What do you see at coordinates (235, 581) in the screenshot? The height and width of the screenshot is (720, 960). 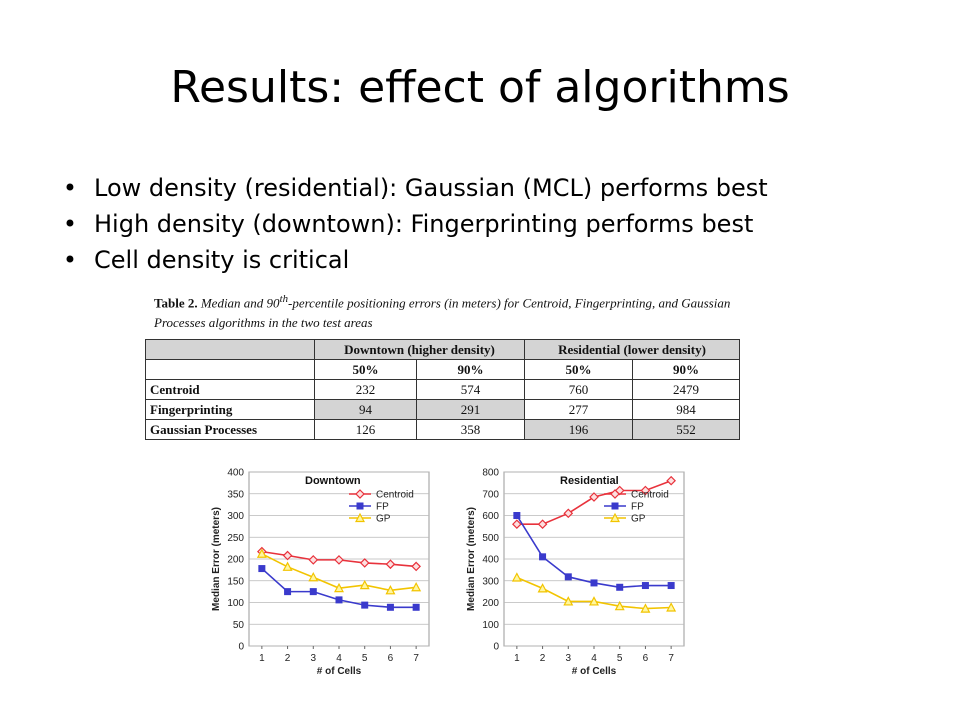 I see `downtown-ytick-label: 150` at bounding box center [235, 581].